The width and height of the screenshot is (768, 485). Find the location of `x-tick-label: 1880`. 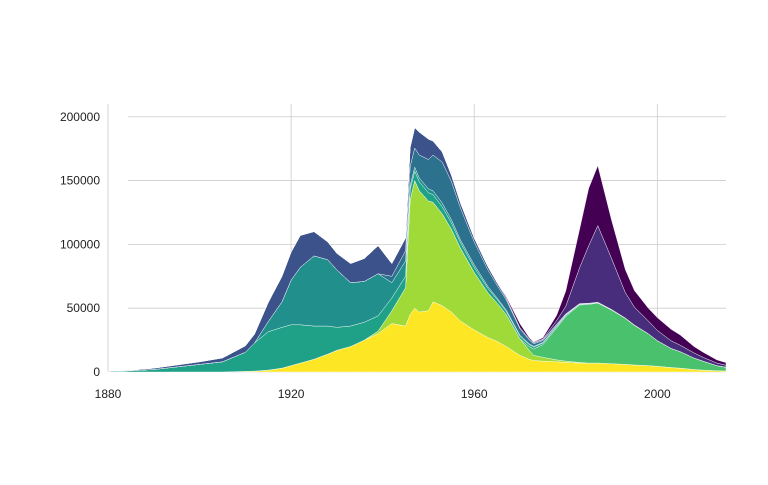

x-tick-label: 1880 is located at coordinates (108, 394).